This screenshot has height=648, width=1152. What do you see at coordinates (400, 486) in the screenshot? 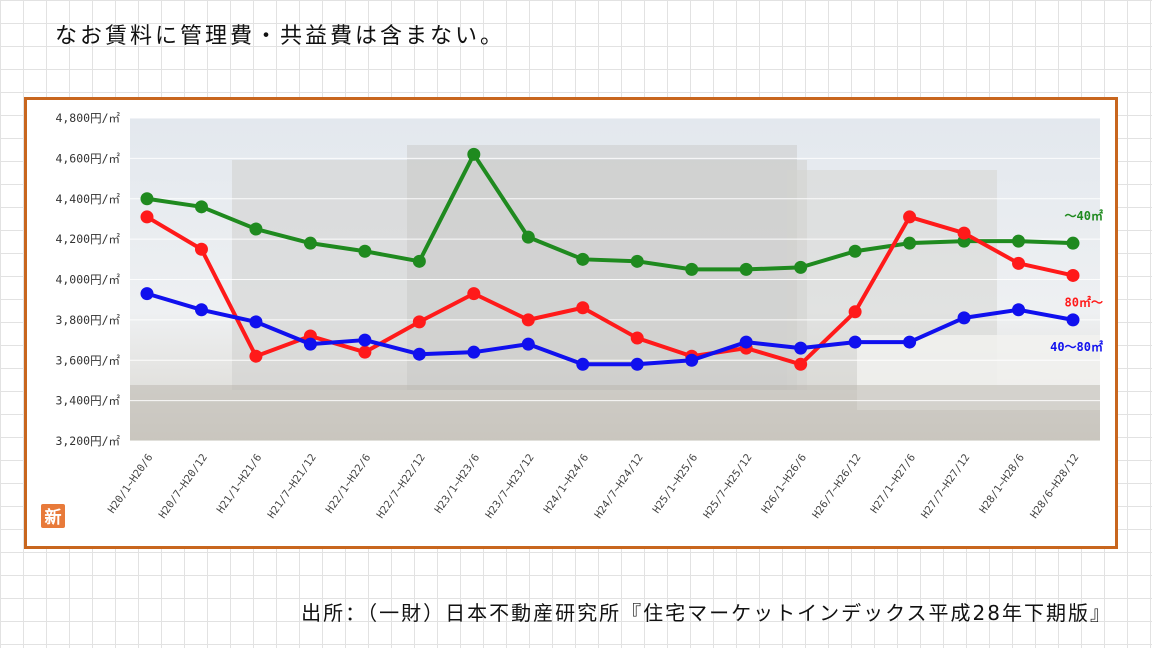
I see `x-tick-label: H22/7~H22/12` at bounding box center [400, 486].